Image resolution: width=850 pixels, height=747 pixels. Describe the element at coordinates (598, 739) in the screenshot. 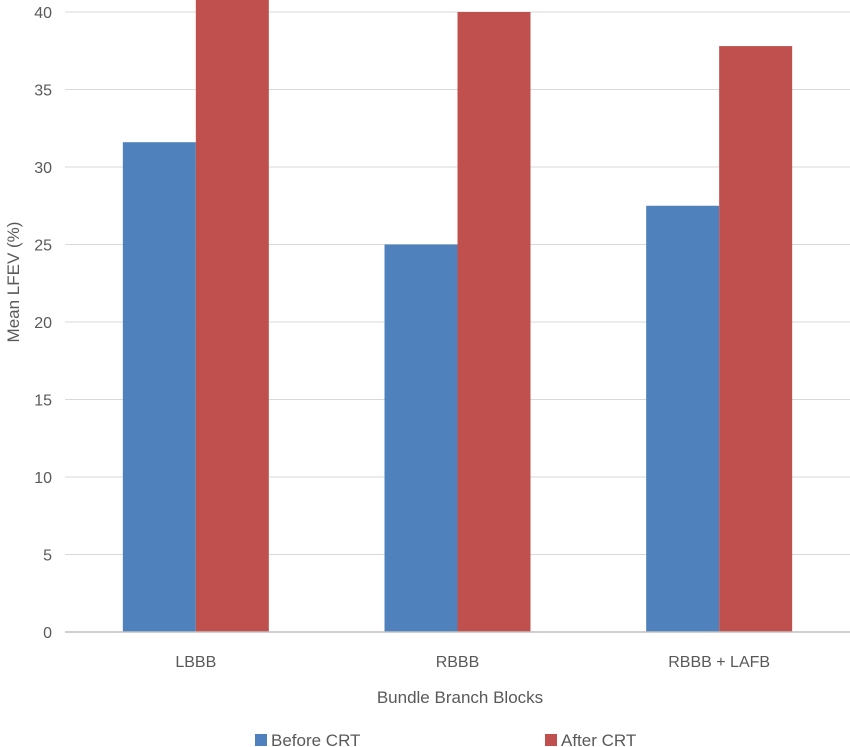

I see `legend-label: After CRT` at that location.